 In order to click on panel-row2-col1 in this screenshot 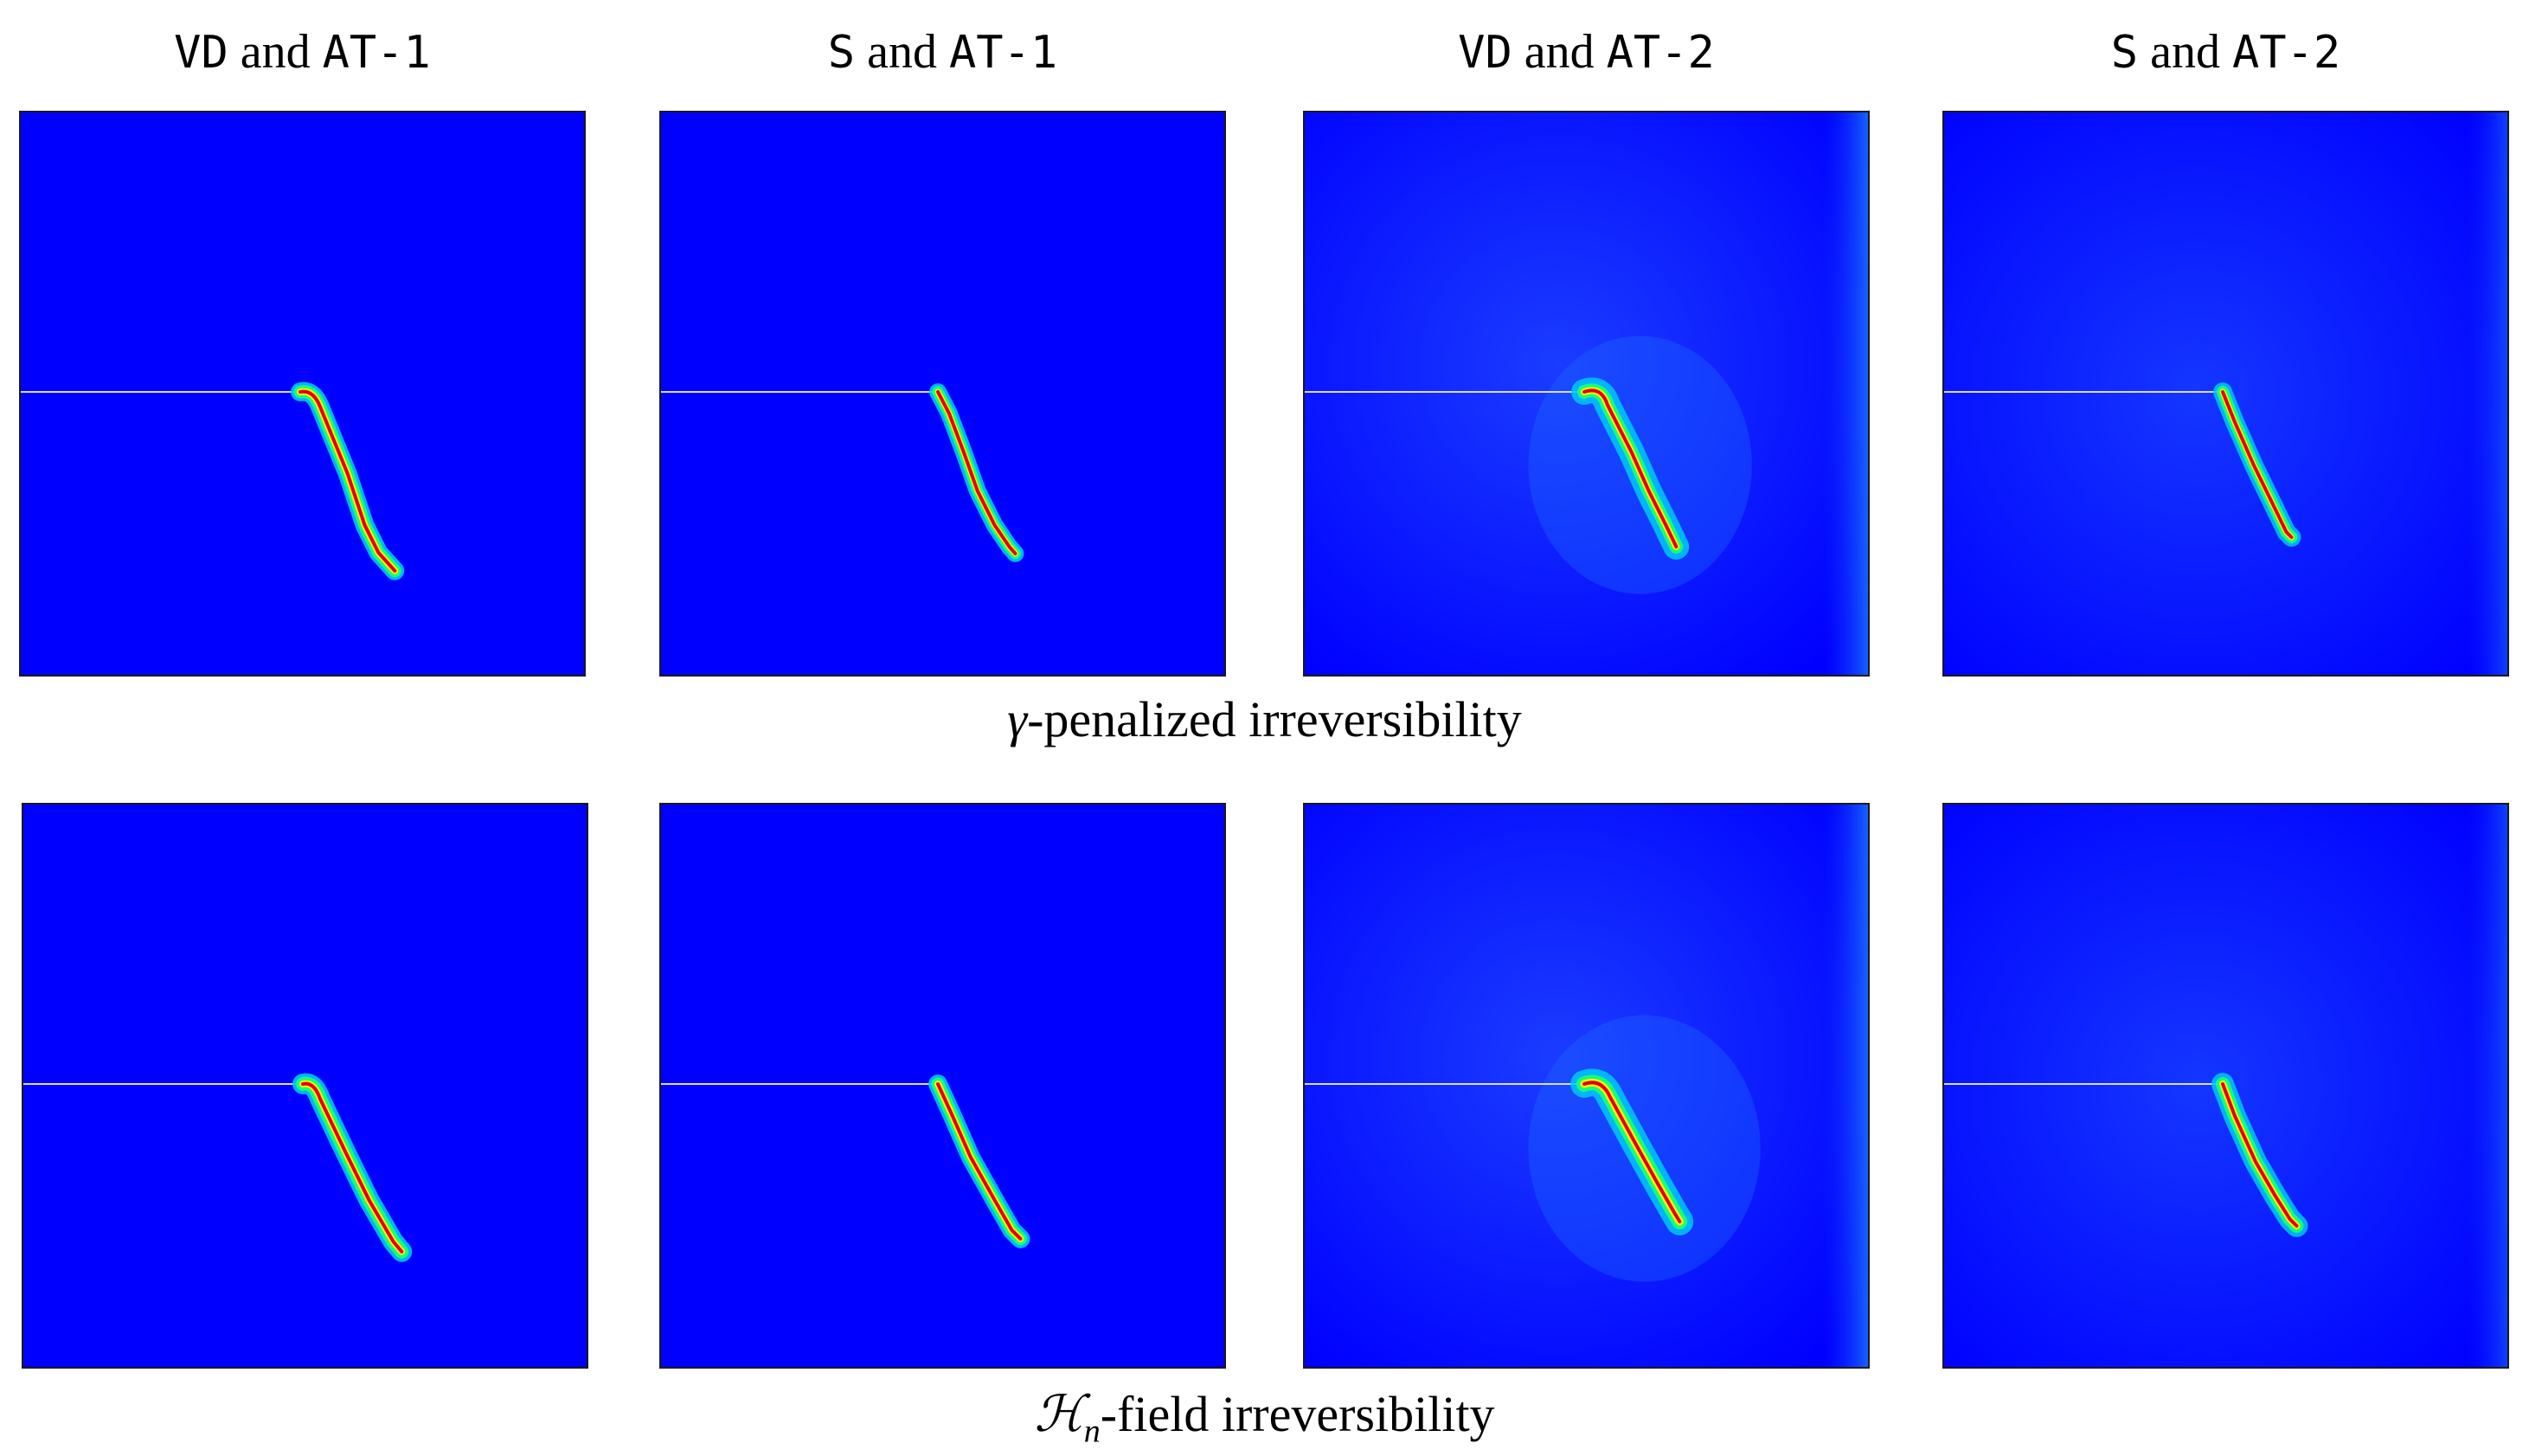, I will do `click(305, 1086)`.